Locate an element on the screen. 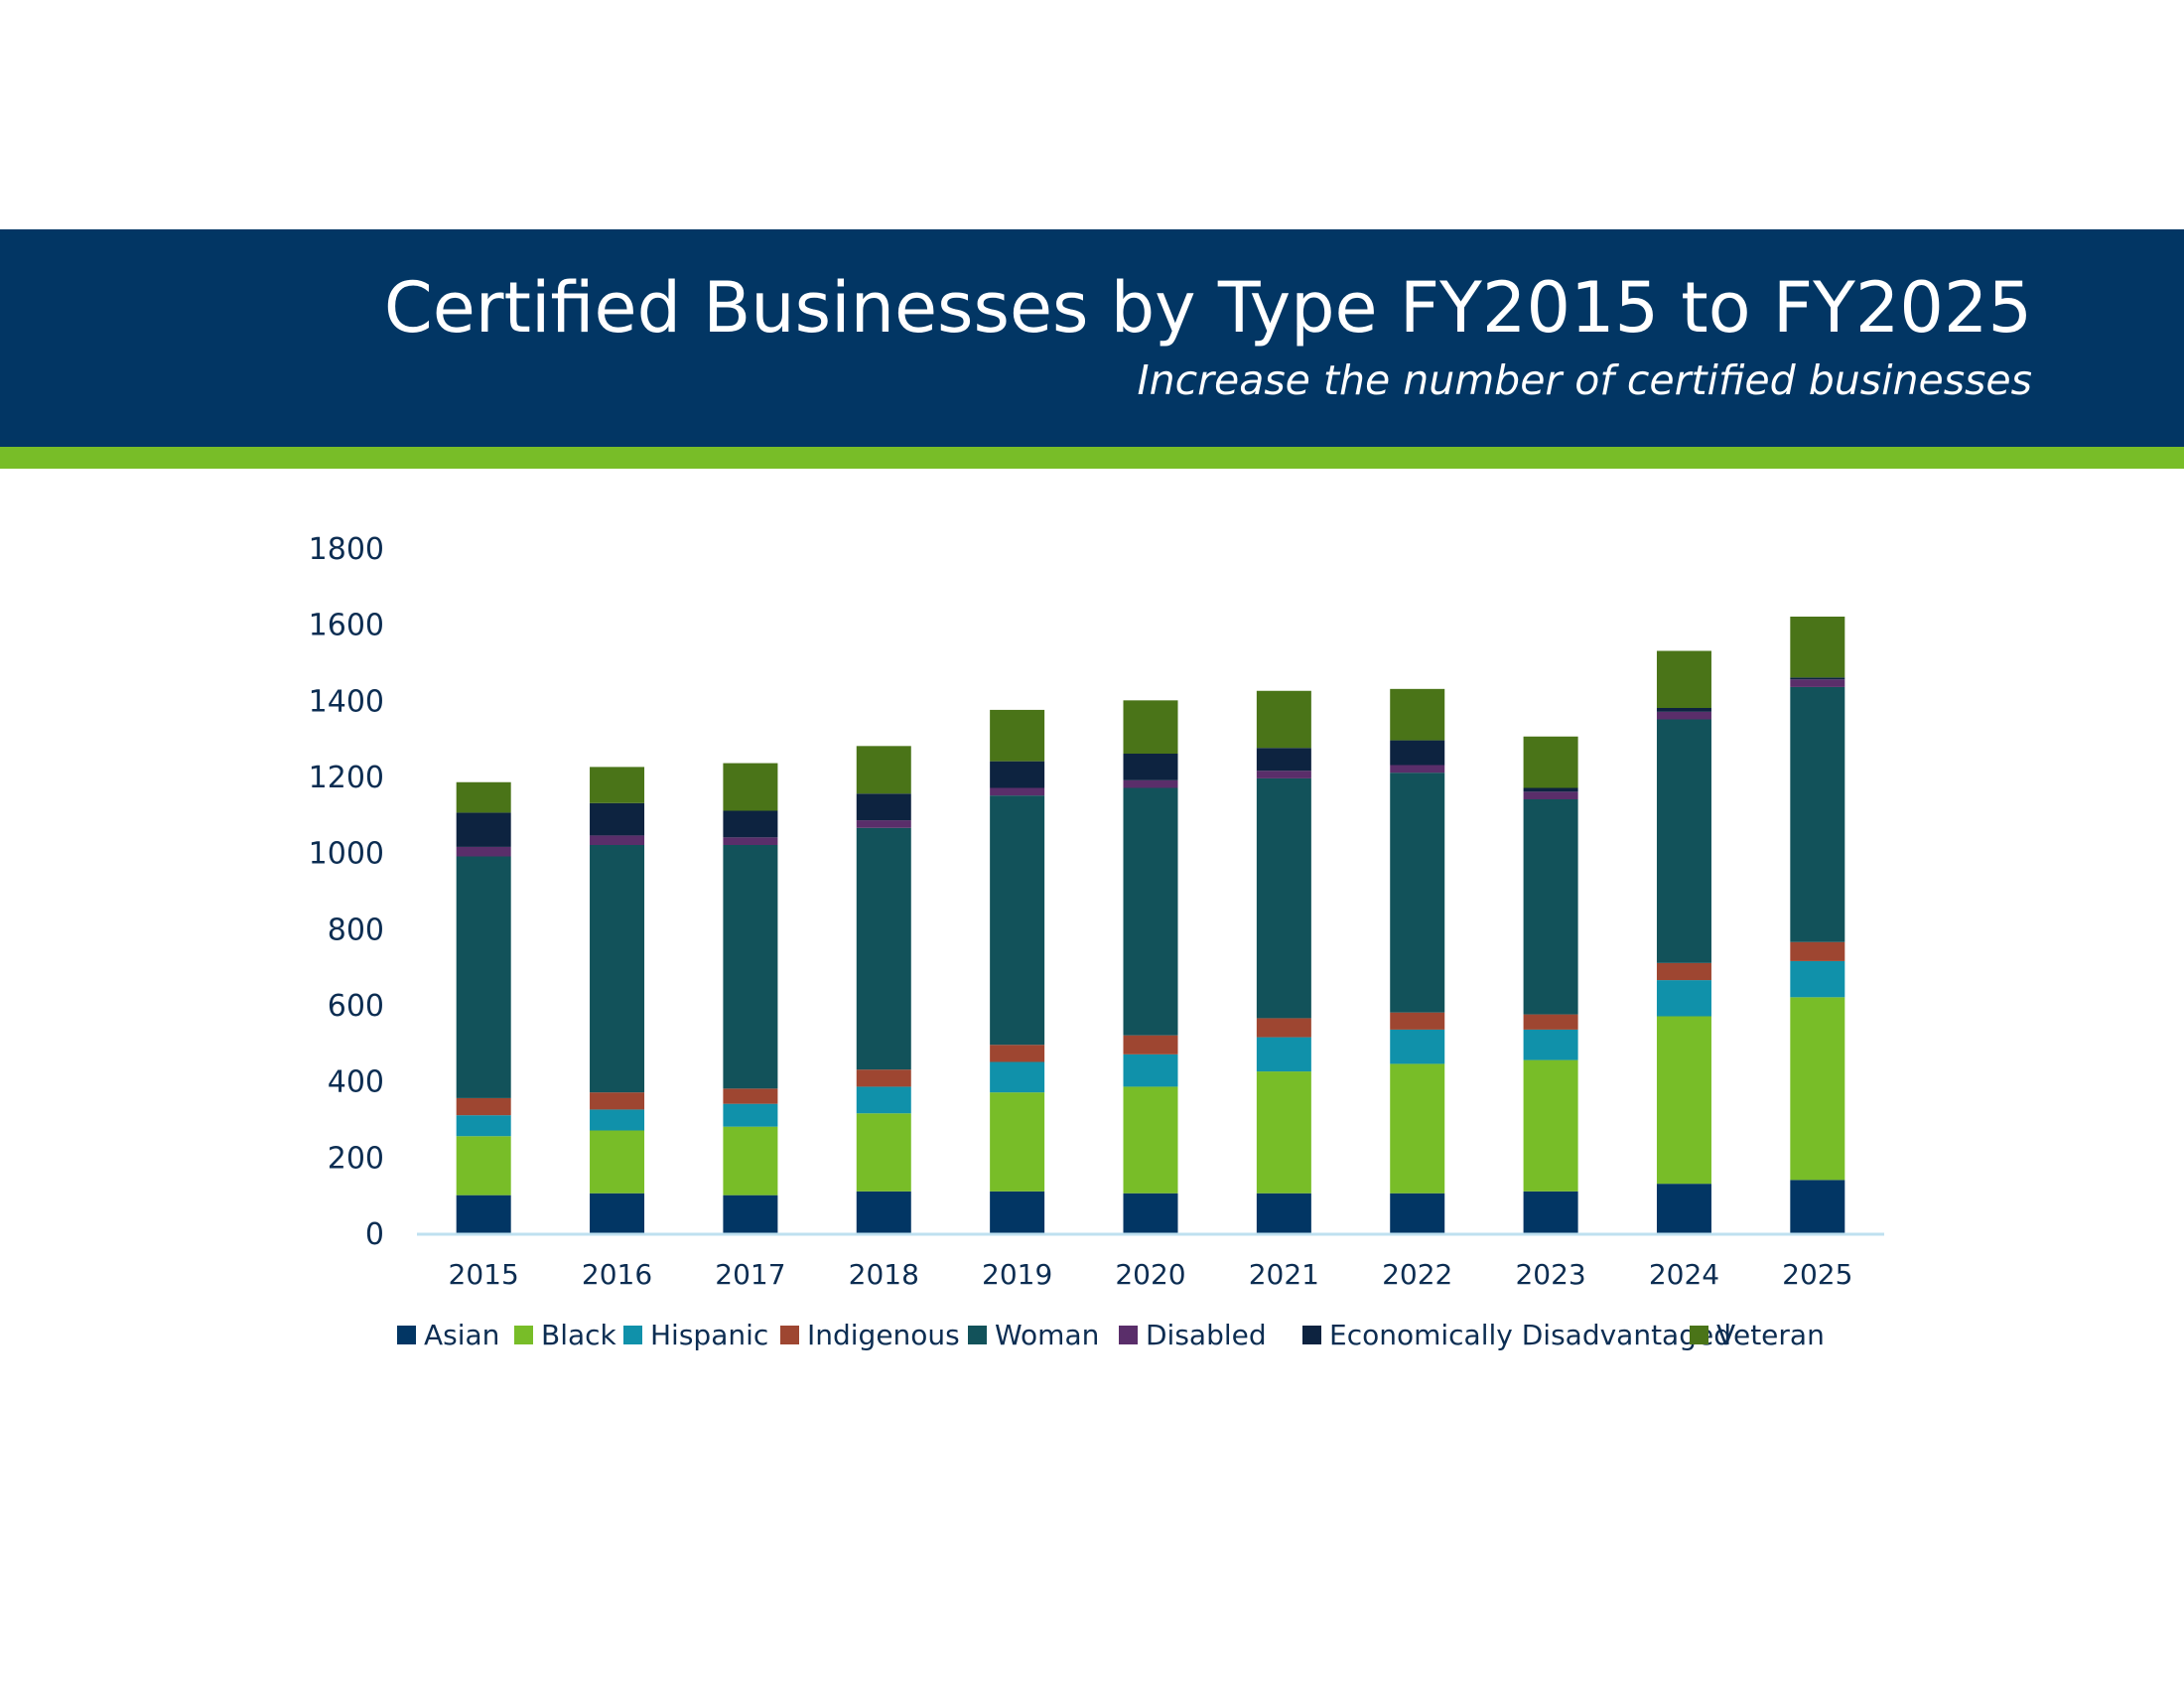  bar-segment-economically-disadvantaged-2019 is located at coordinates (1017, 774).